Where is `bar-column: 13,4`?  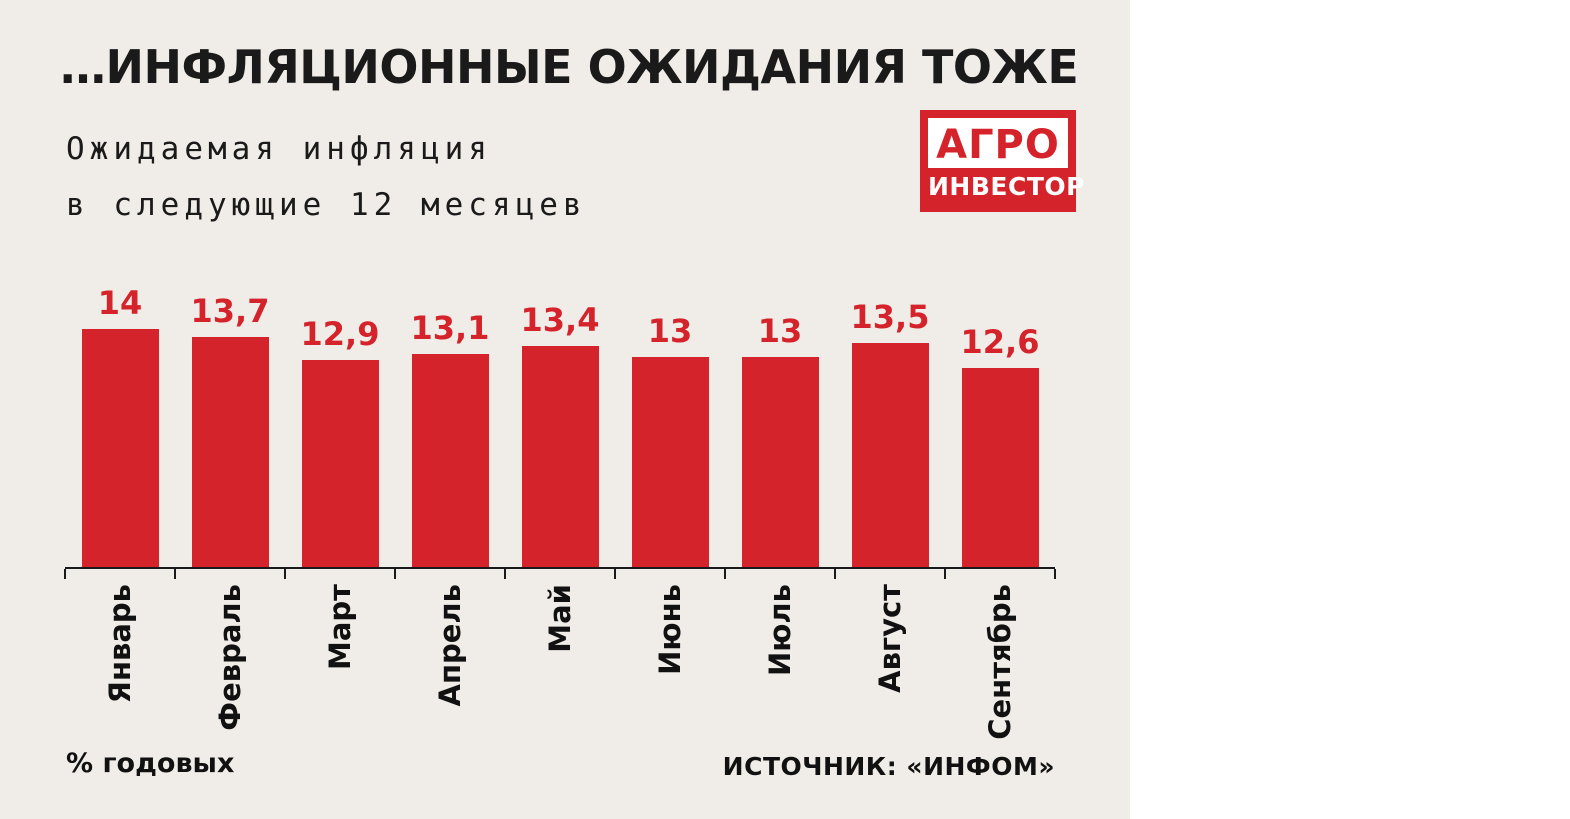 bar-column: 13,4 is located at coordinates (560, 434).